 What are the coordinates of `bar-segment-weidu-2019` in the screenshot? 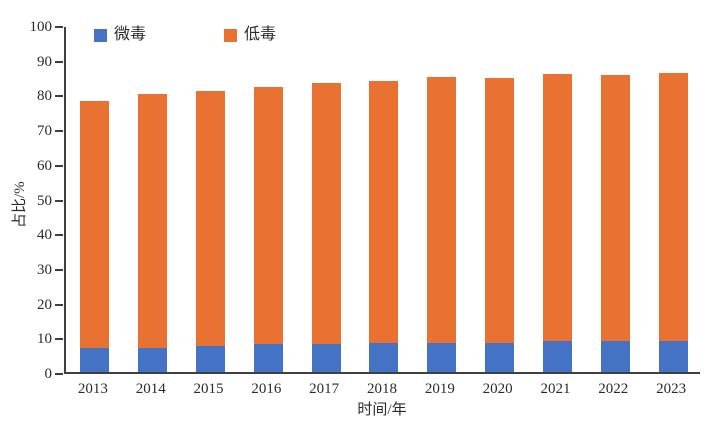 It's located at (442, 357).